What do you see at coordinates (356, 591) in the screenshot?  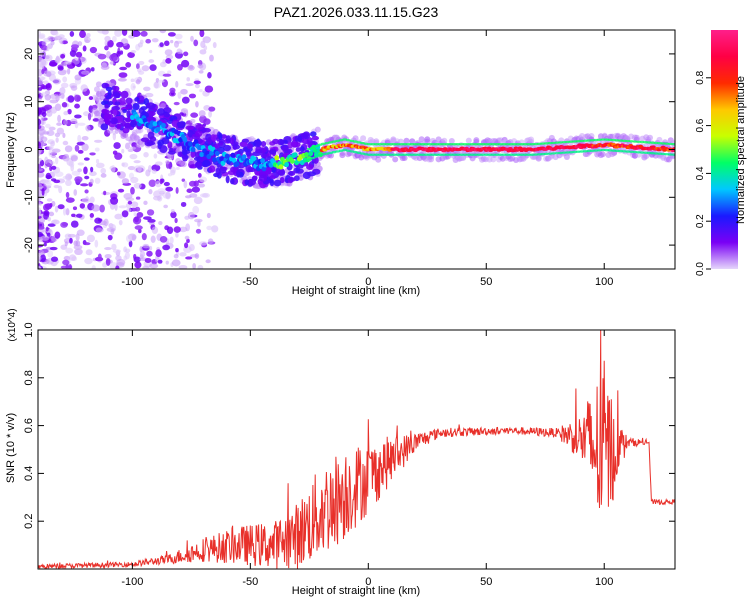 I see `snr-xlabel: Height of straight line (km)` at bounding box center [356, 591].